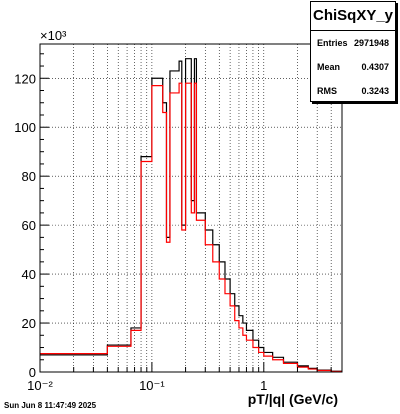  Describe the element at coordinates (50, 405) in the screenshot. I see `timestamp-footer: Sun Jun 8 11:47:49 2025` at that location.